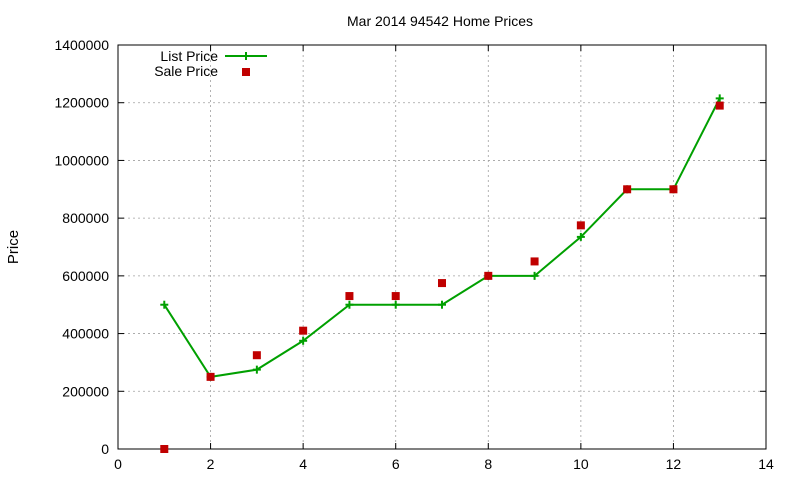 The width and height of the screenshot is (800, 480). I want to click on x-tick-label: 2, so click(211, 464).